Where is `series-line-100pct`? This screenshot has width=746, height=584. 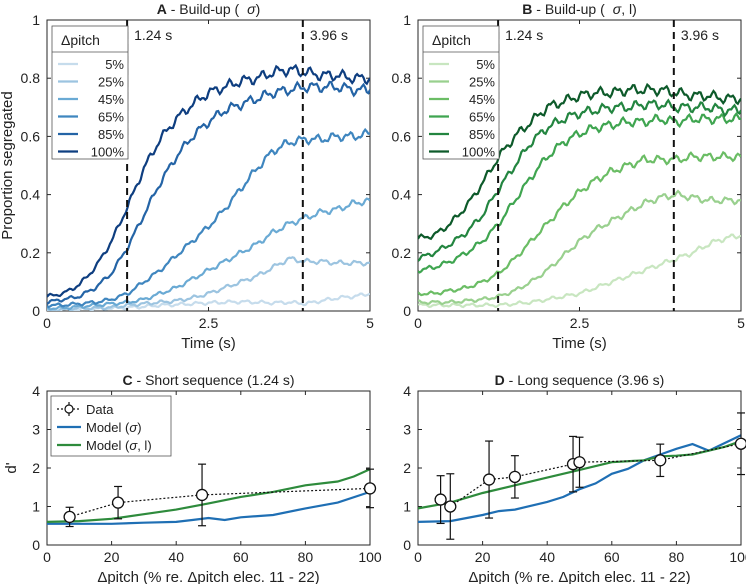 series-line-100pct is located at coordinates (579, 161).